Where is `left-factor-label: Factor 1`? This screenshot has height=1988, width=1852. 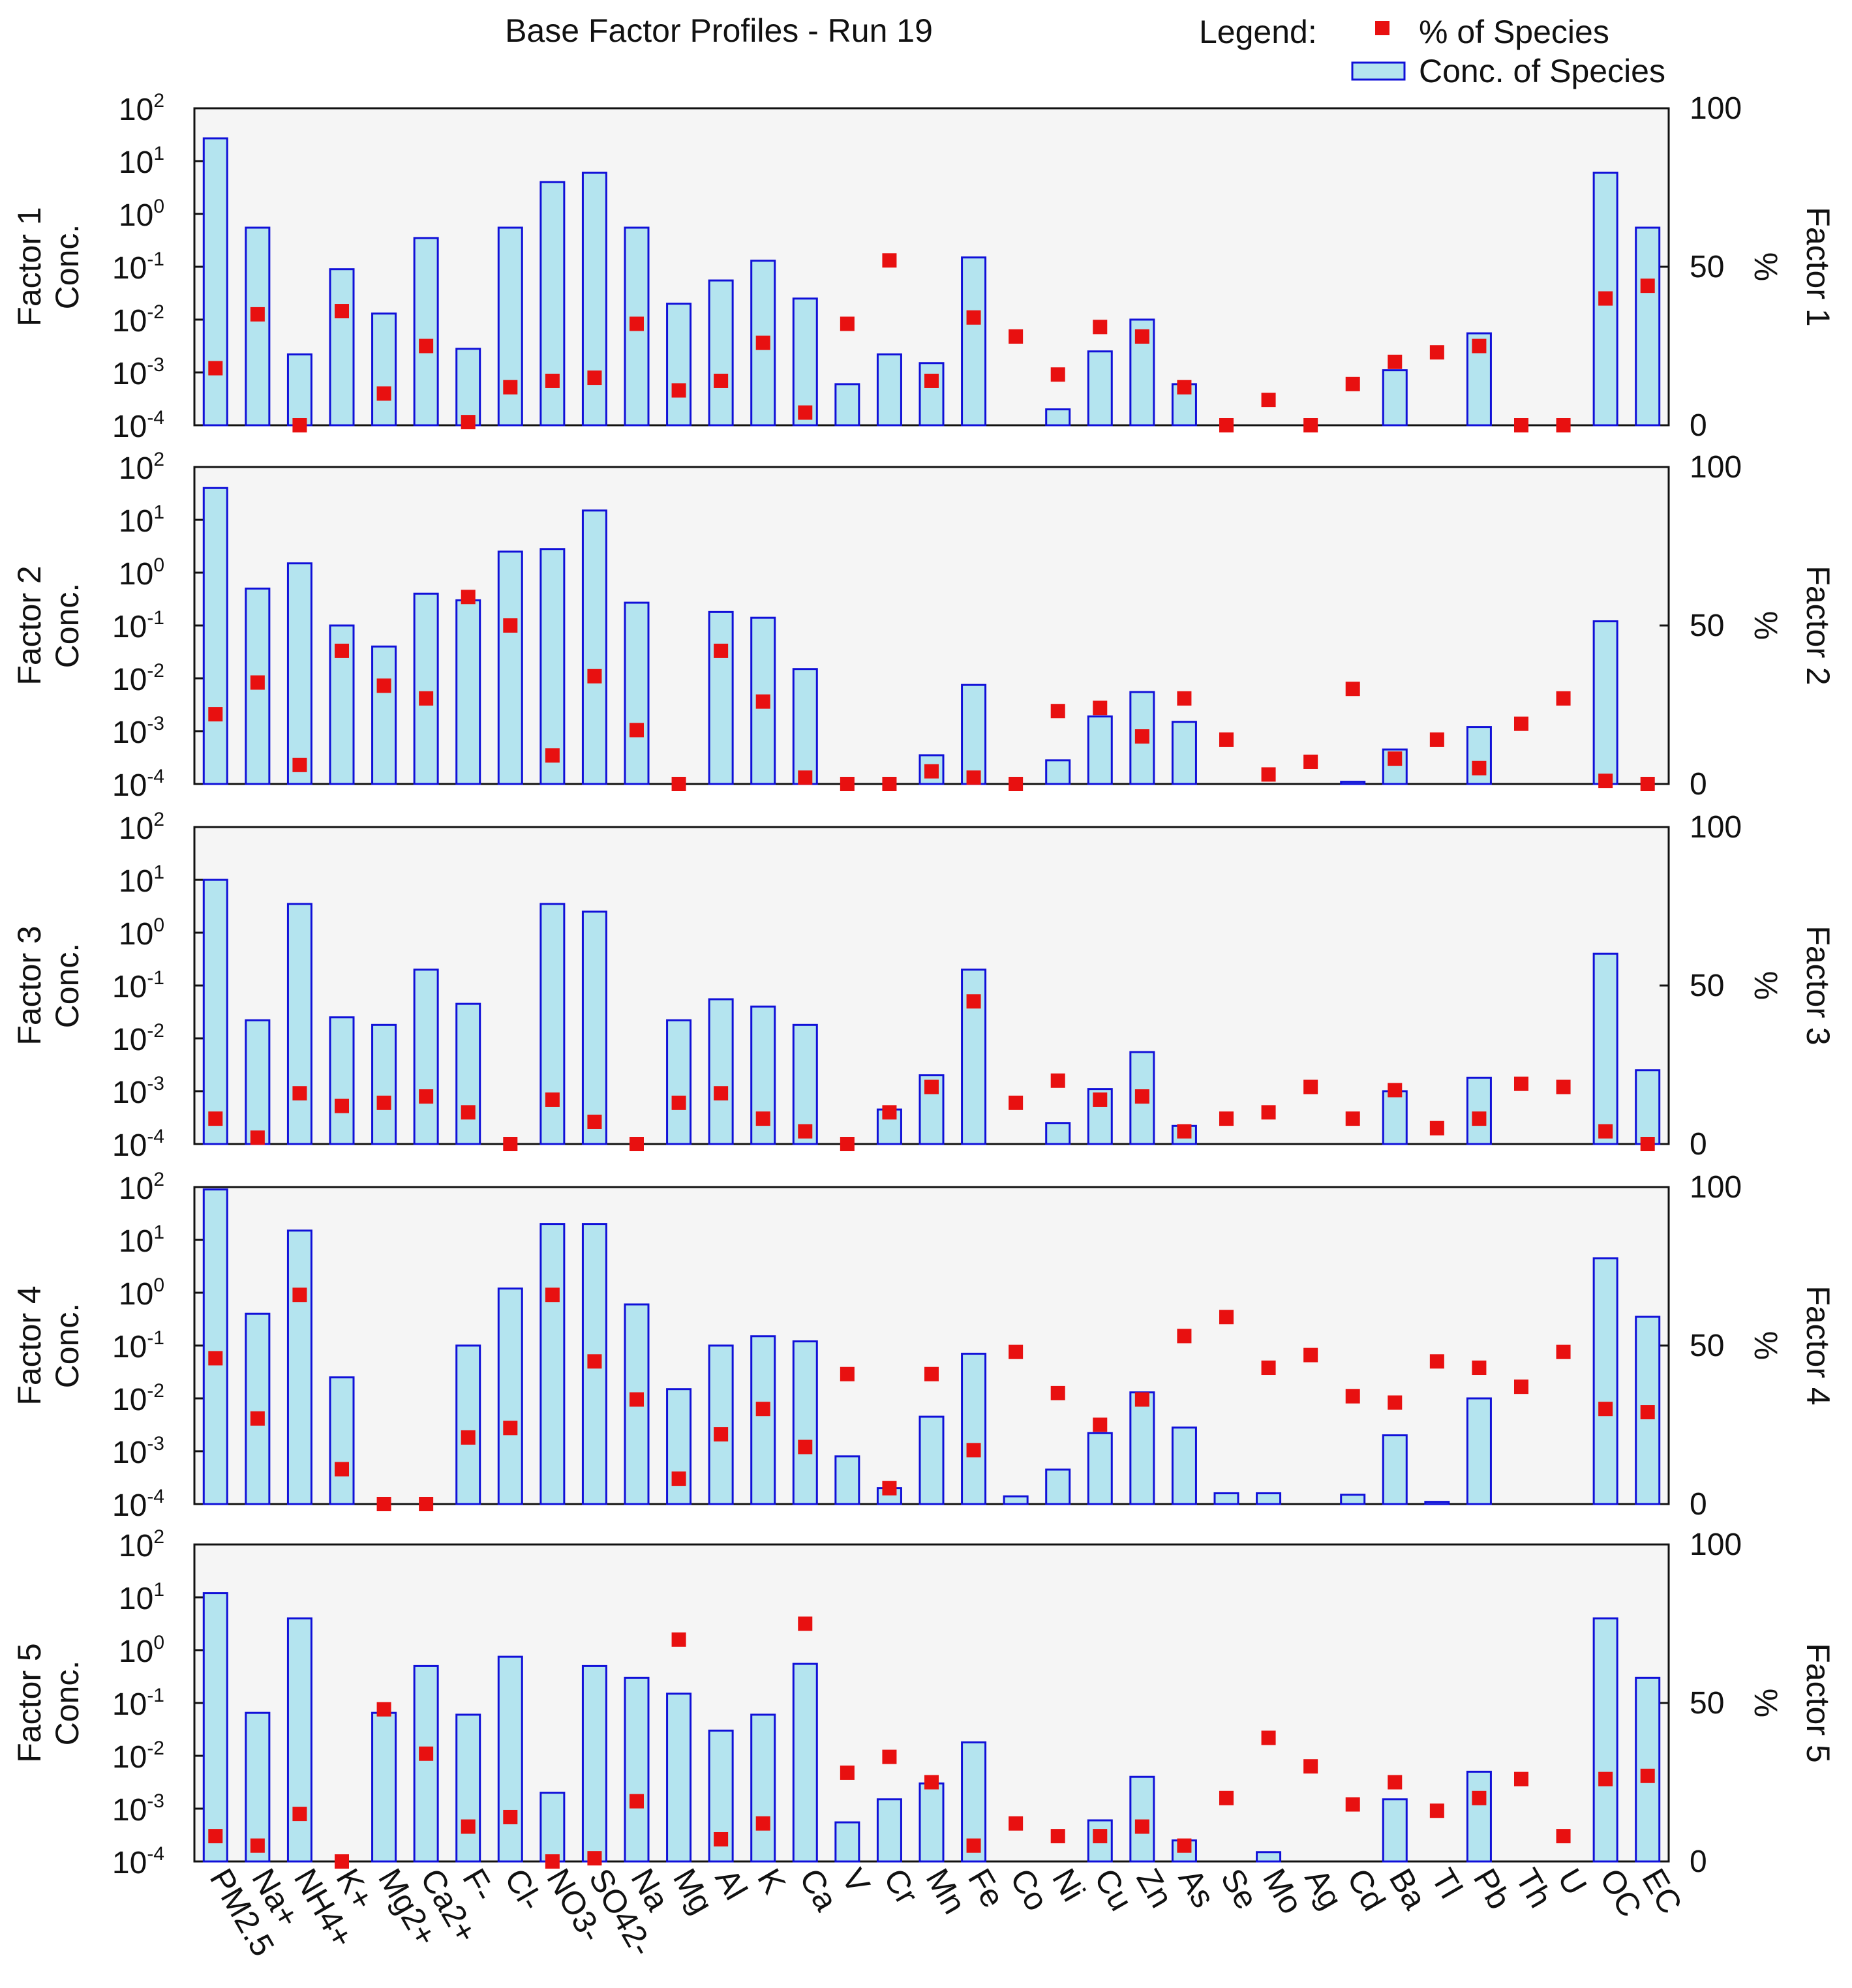
left-factor-label: Factor 1 is located at coordinates (29, 266).